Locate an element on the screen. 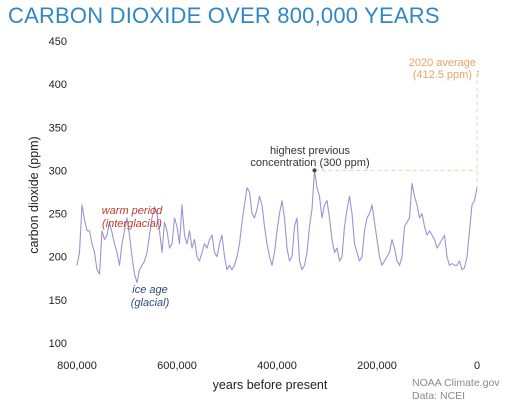 Image resolution: width=512 pixels, height=402 pixels. x-axis-ticks: 800,000 600,000 400,000 200,000 0 is located at coordinates (268, 366).